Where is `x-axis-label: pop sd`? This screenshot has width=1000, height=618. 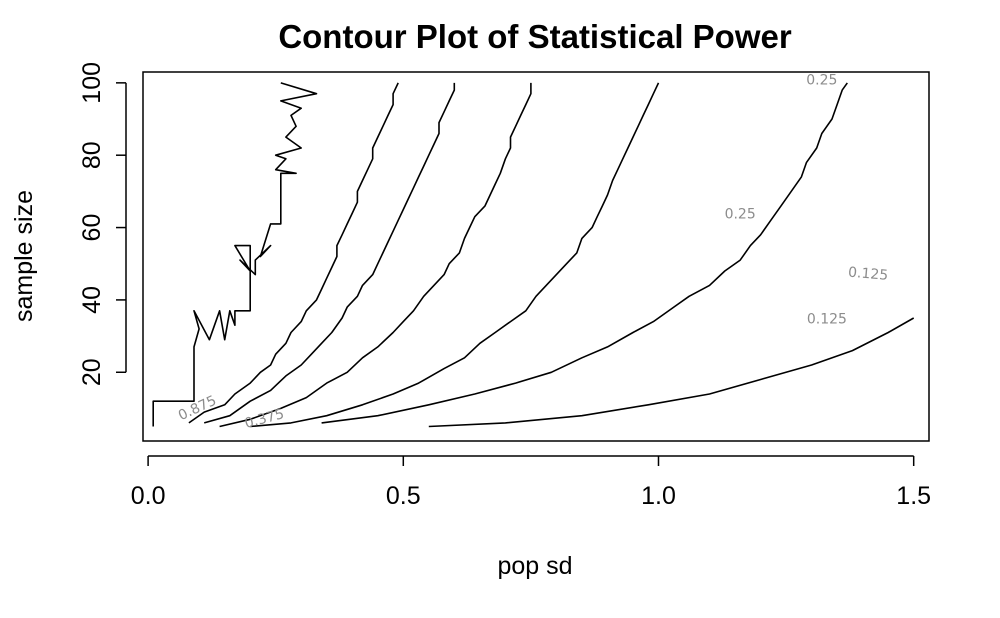
x-axis-label: pop sd is located at coordinates (534, 566).